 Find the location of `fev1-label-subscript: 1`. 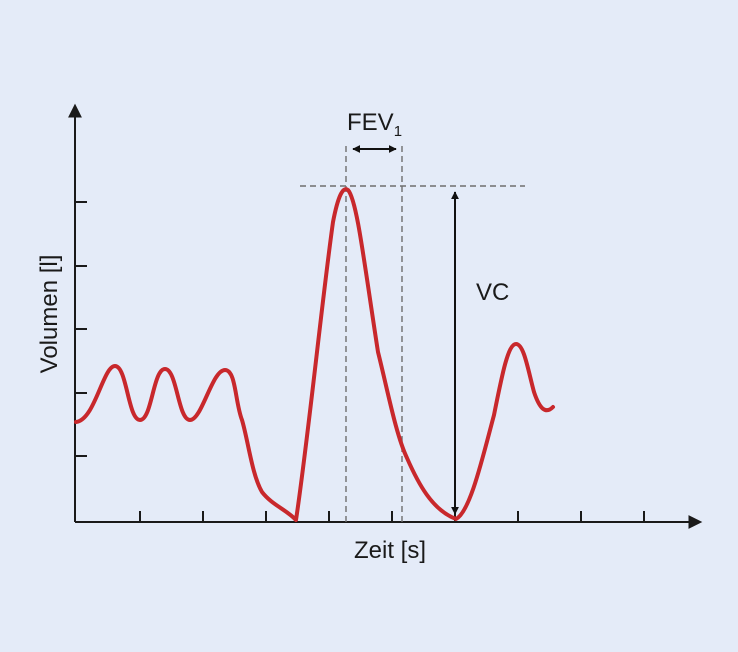

fev1-label-subscript: 1 is located at coordinates (398, 131).